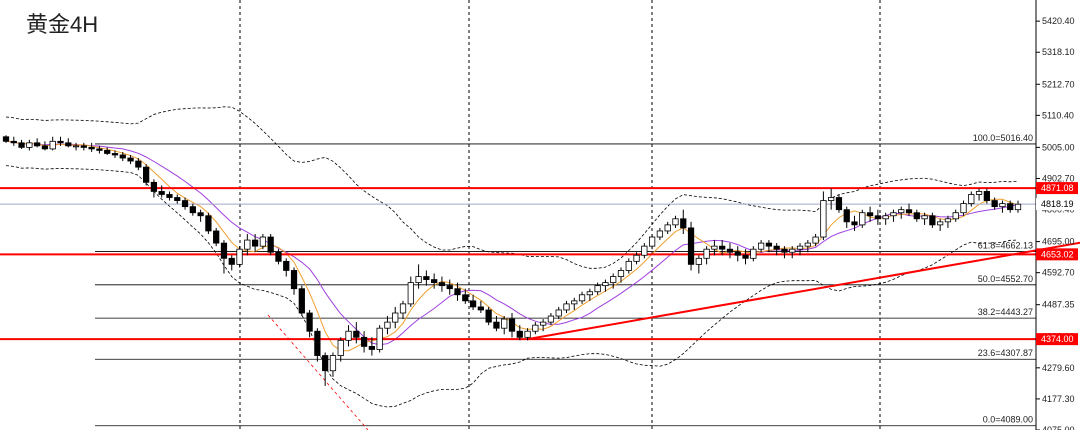 The width and height of the screenshot is (1080, 435). What do you see at coordinates (318, 372) in the screenshot?
I see `projection-line` at bounding box center [318, 372].